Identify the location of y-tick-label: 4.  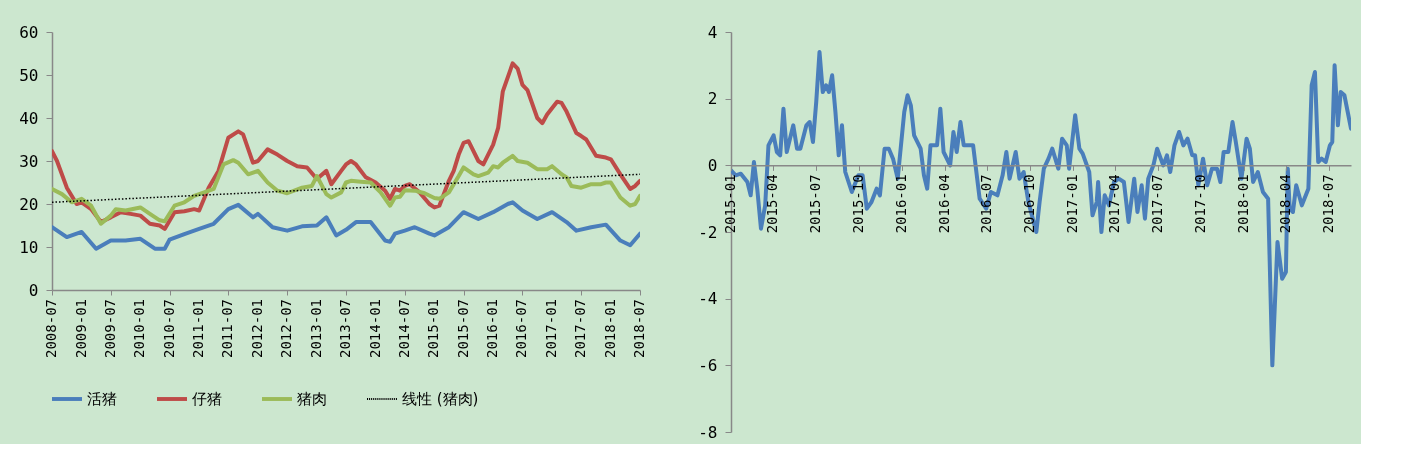
(712, 32).